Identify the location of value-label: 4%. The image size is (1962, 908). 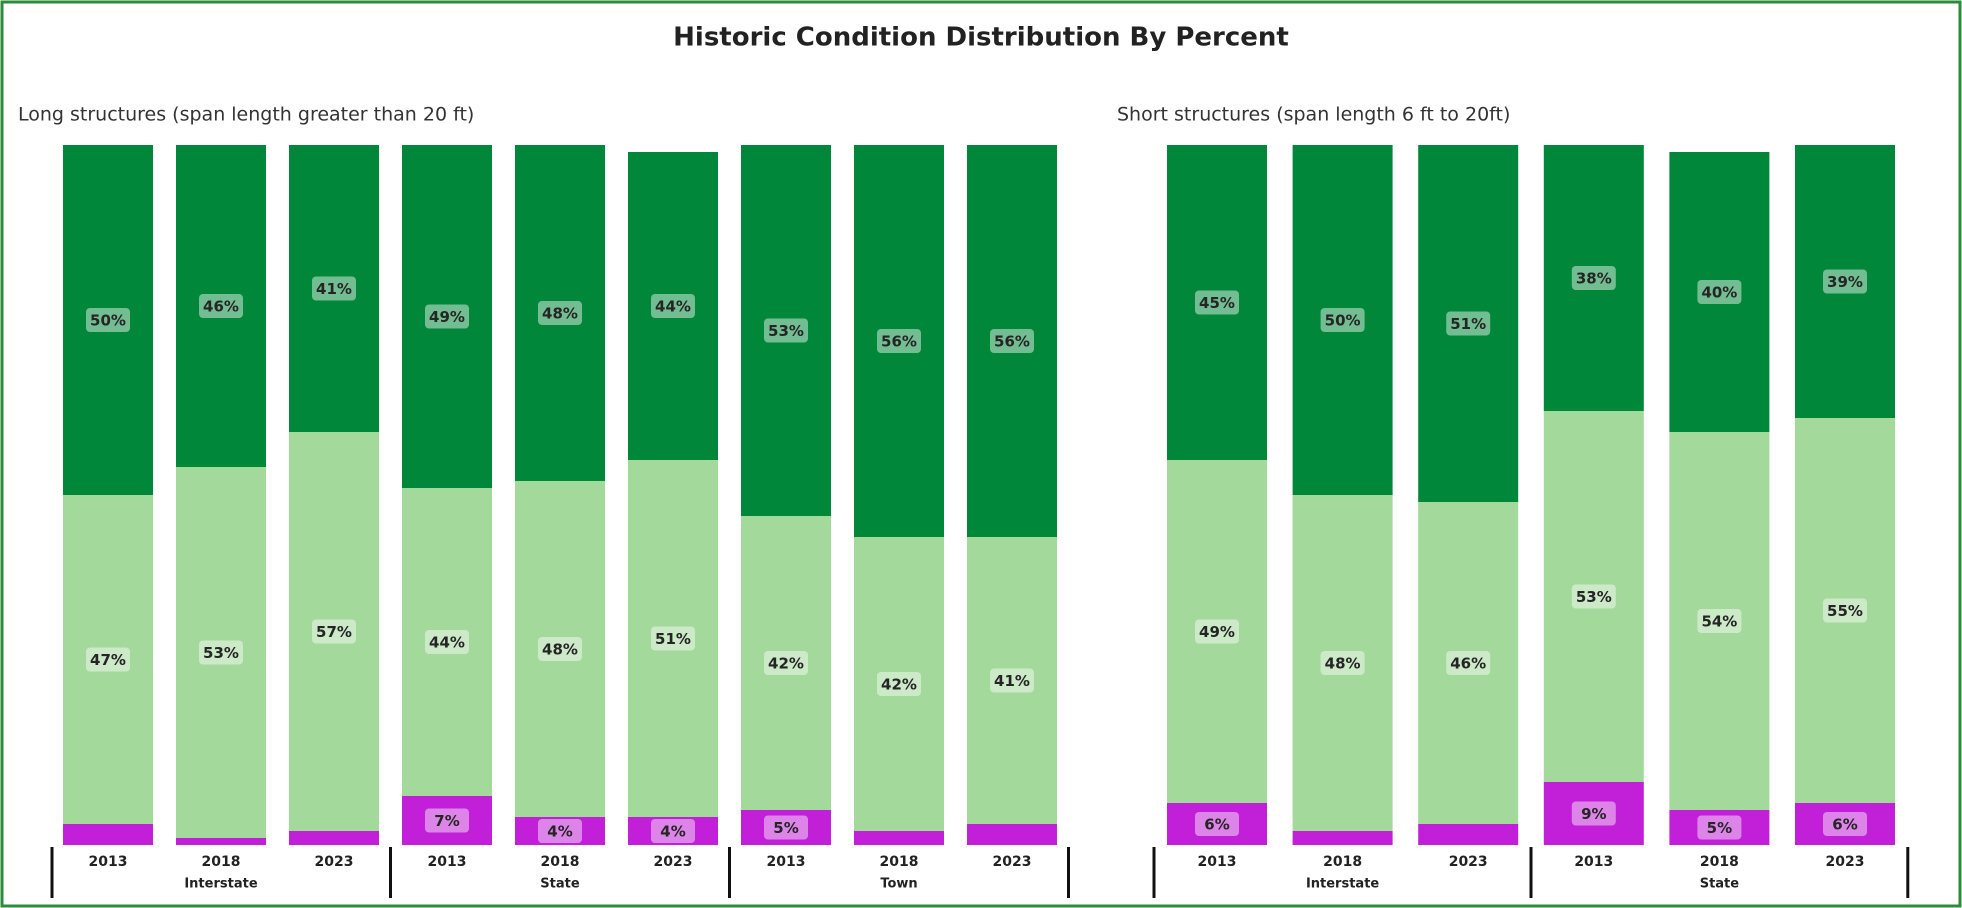
(672, 832).